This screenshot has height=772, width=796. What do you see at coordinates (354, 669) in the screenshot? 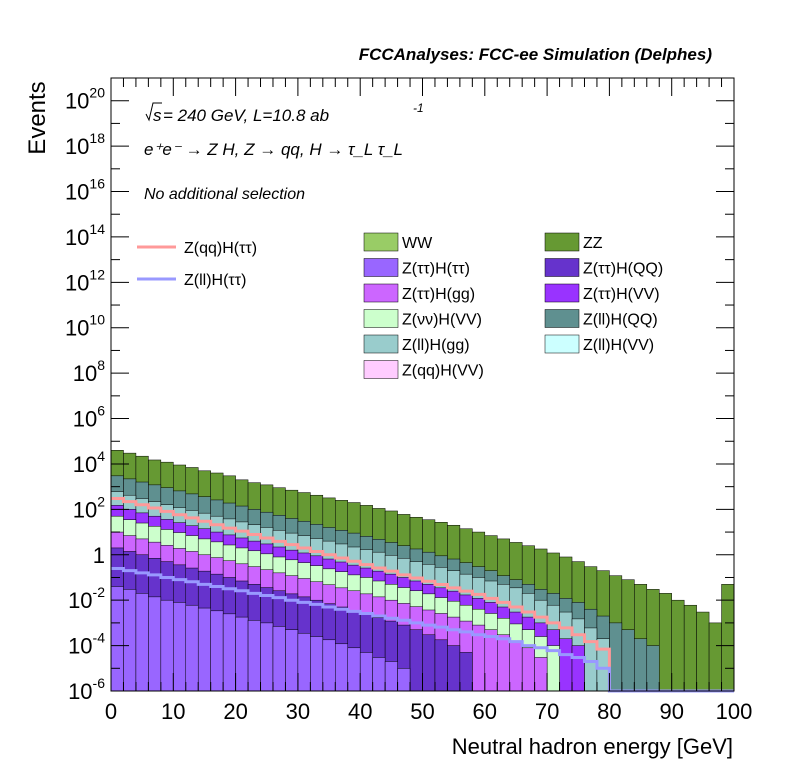
I see `bar-Z(tautau)H(tautau)-bin-19` at bounding box center [354, 669].